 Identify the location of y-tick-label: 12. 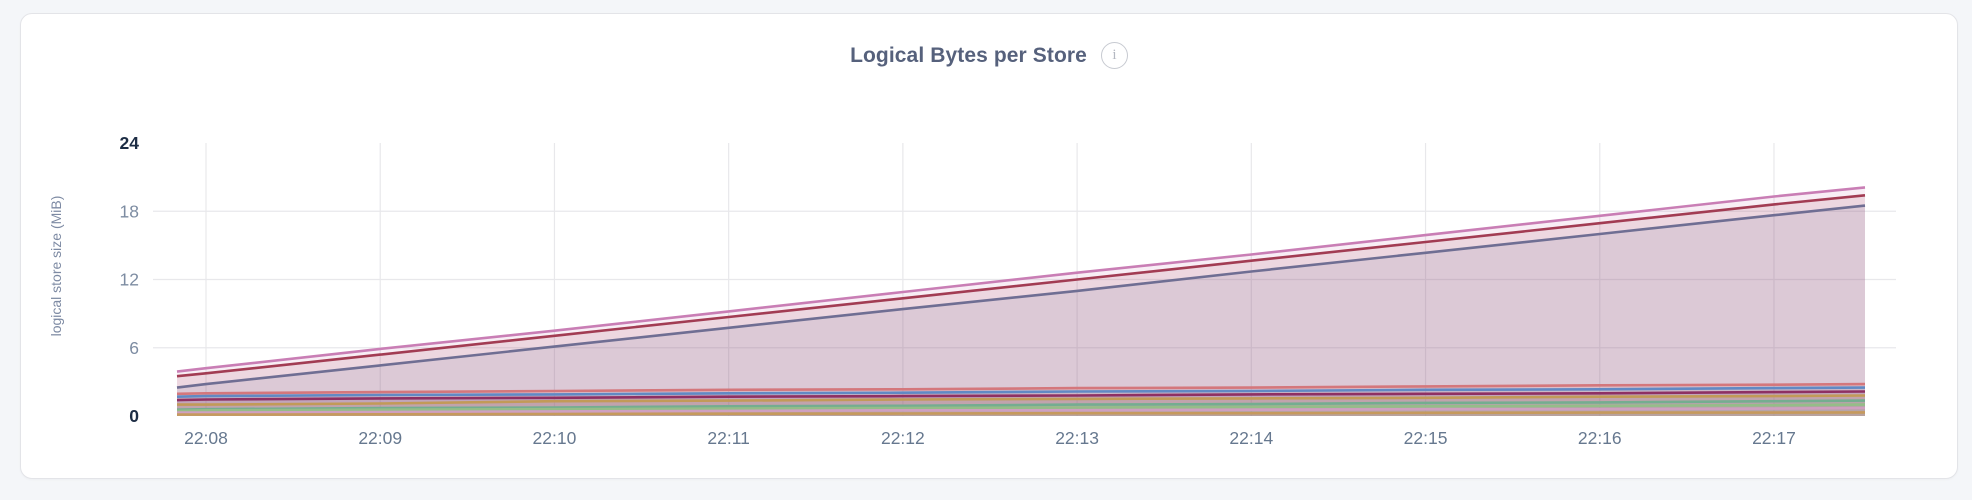
(129, 280).